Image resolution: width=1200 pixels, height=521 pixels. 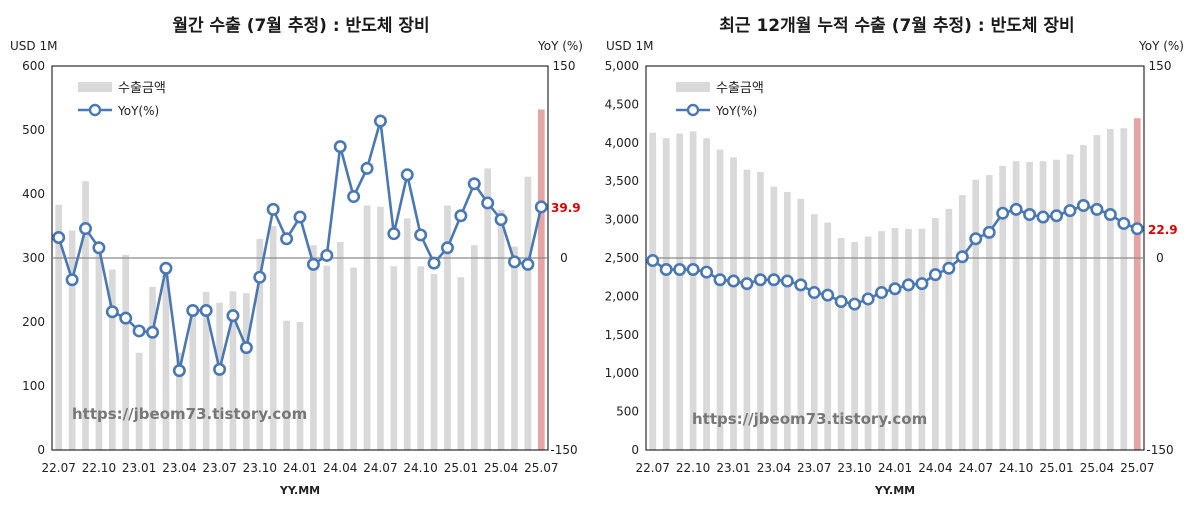 What do you see at coordinates (1097, 468) in the screenshot?
I see `x-tick-label: 25.04` at bounding box center [1097, 468].